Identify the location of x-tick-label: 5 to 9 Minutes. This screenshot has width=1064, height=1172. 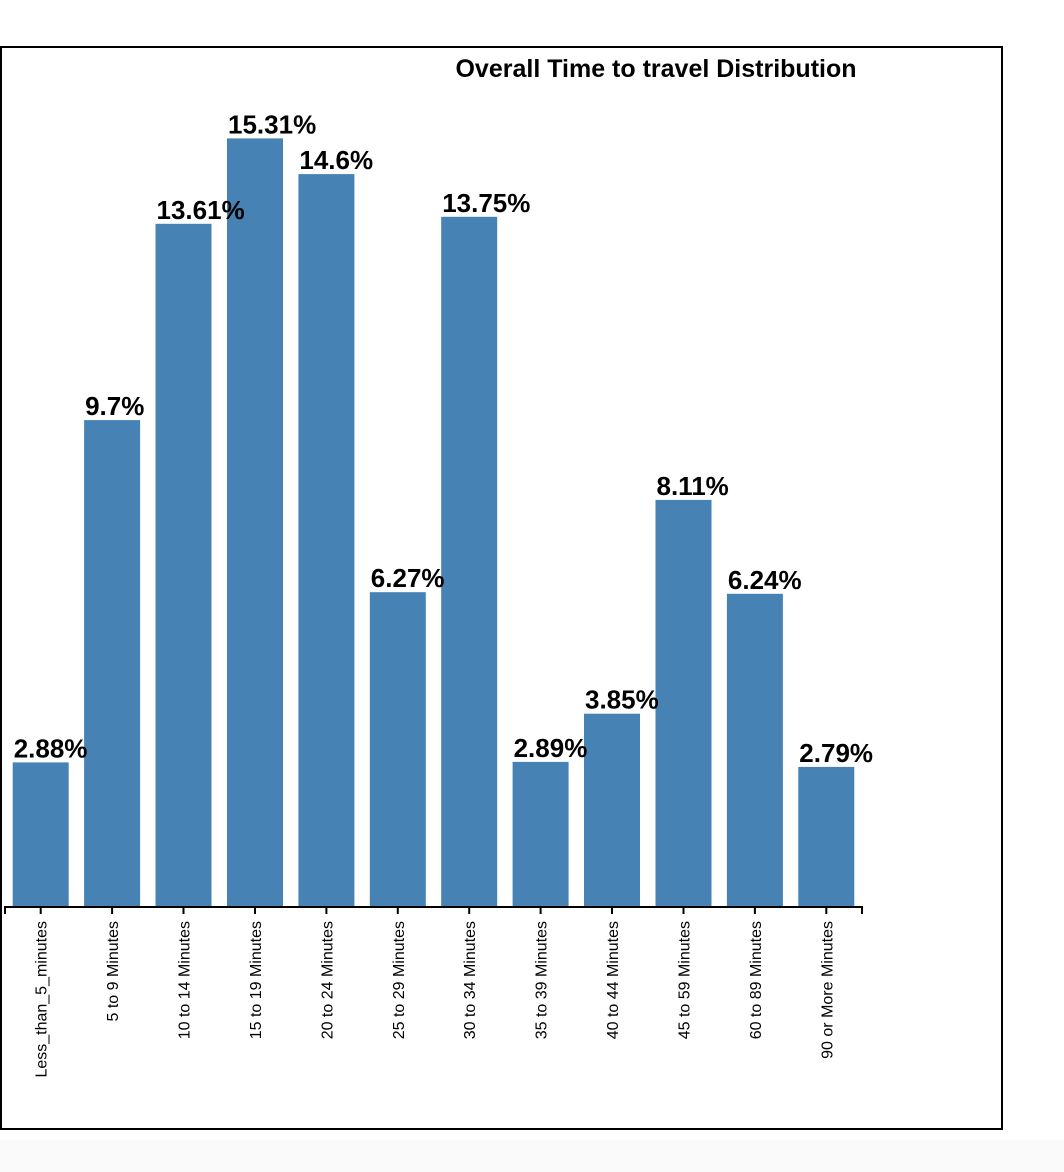
(113, 971).